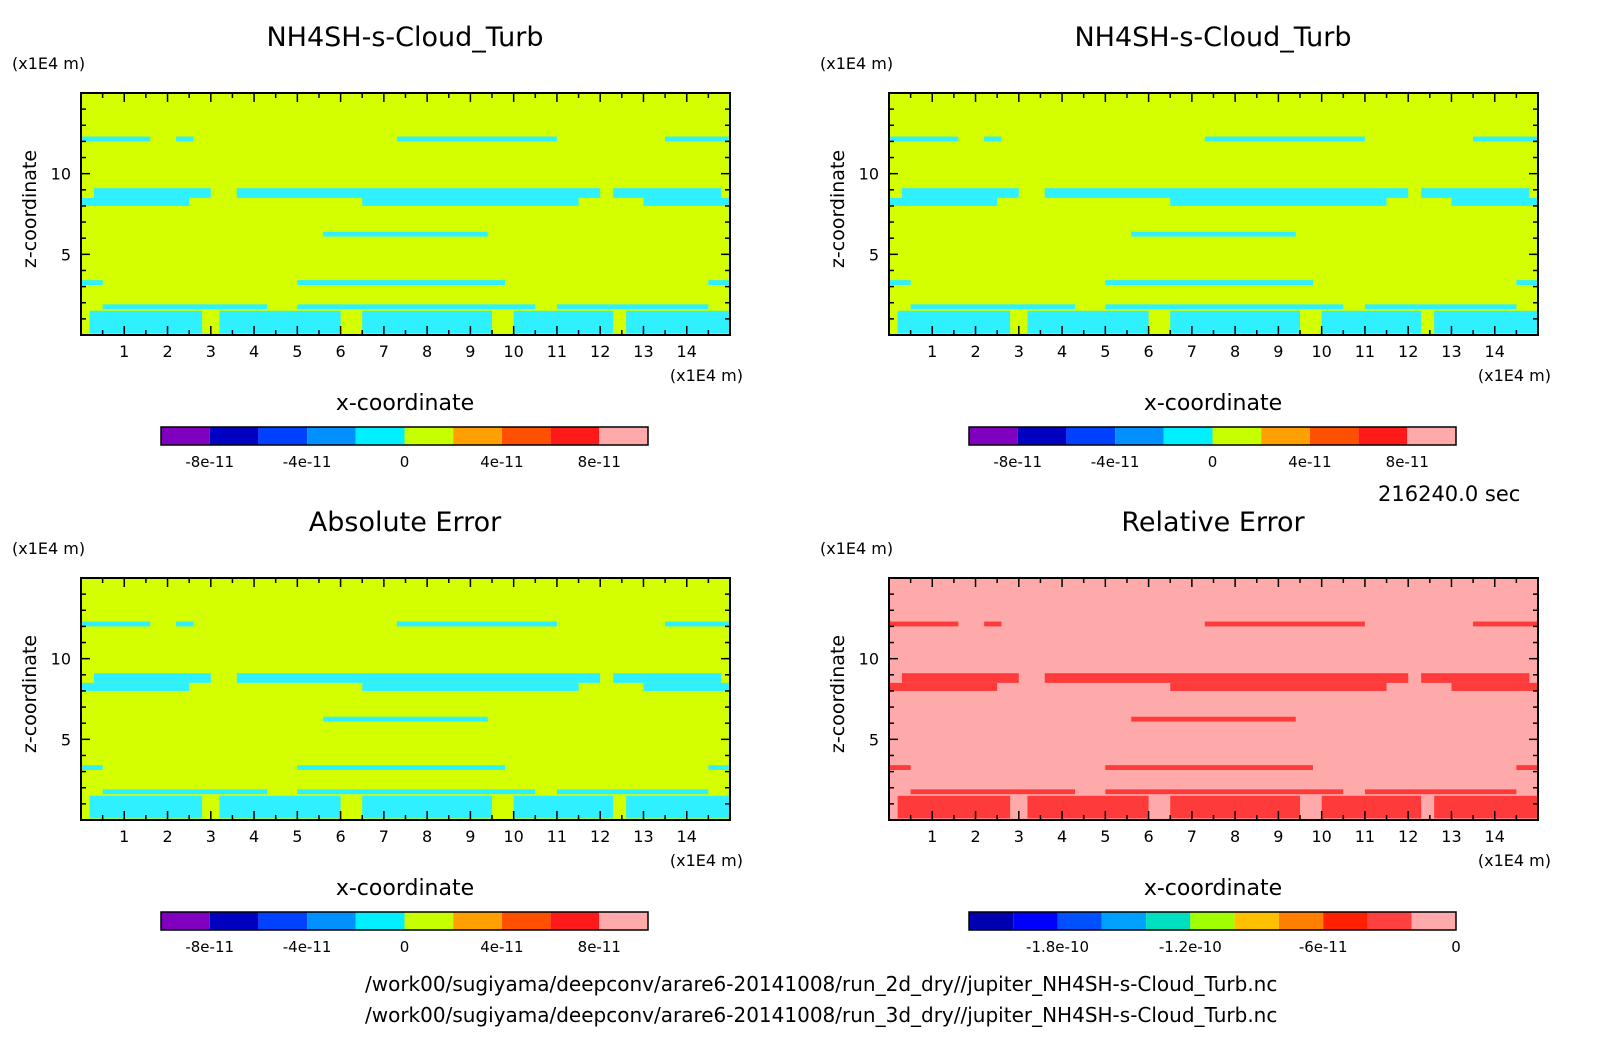 This screenshot has width=1604, height=1059. What do you see at coordinates (404, 921) in the screenshot?
I see `colorbar-frame` at bounding box center [404, 921].